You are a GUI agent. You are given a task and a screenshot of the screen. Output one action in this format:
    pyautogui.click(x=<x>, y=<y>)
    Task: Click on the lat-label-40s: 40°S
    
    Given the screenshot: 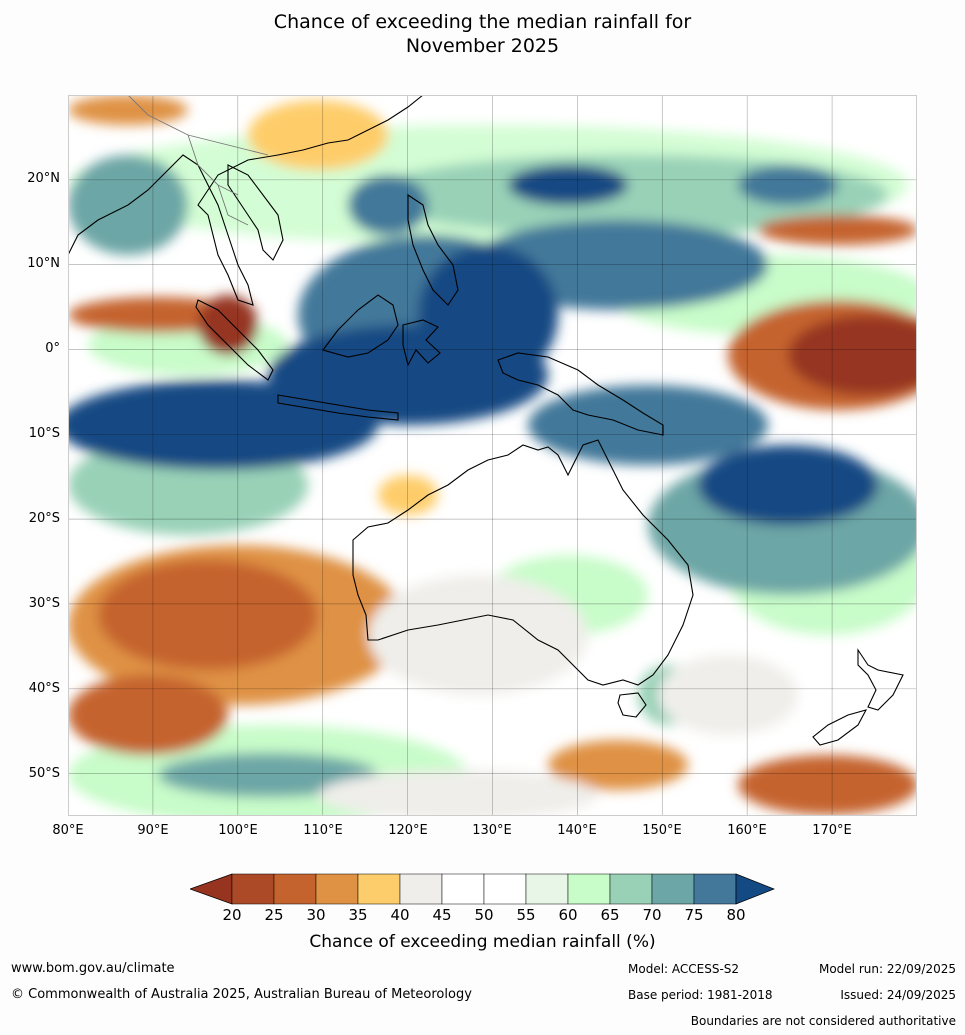 What is the action you would take?
    pyautogui.click(x=44, y=688)
    